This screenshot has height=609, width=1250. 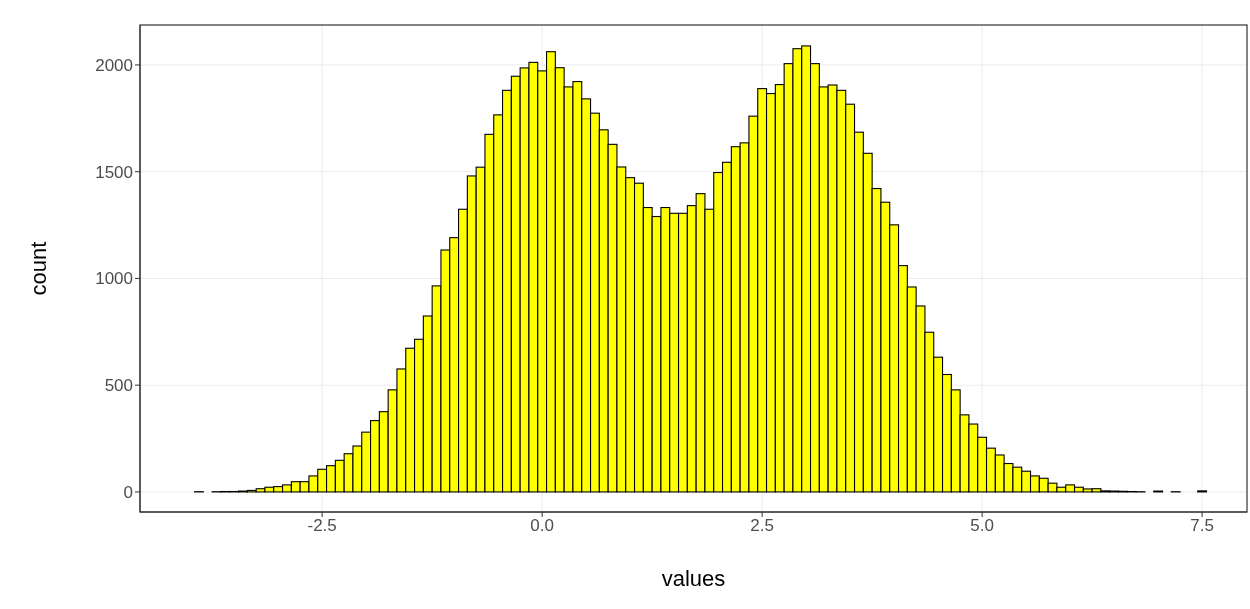 What do you see at coordinates (982, 526) in the screenshot?
I see `x-tick-label: 5.0` at bounding box center [982, 526].